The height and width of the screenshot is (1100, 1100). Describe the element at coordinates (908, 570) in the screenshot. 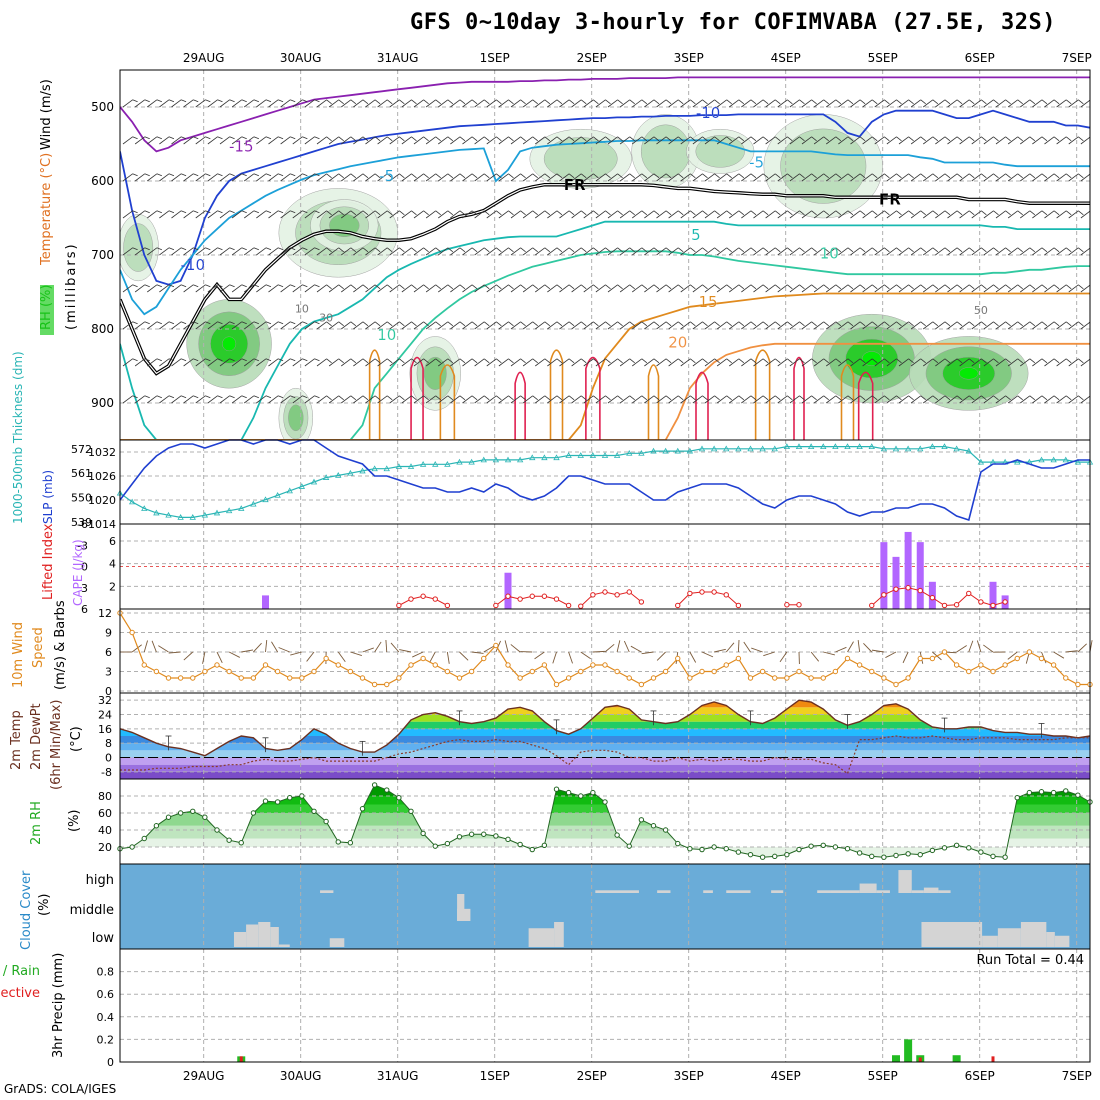

I see `cape-bar` at that location.